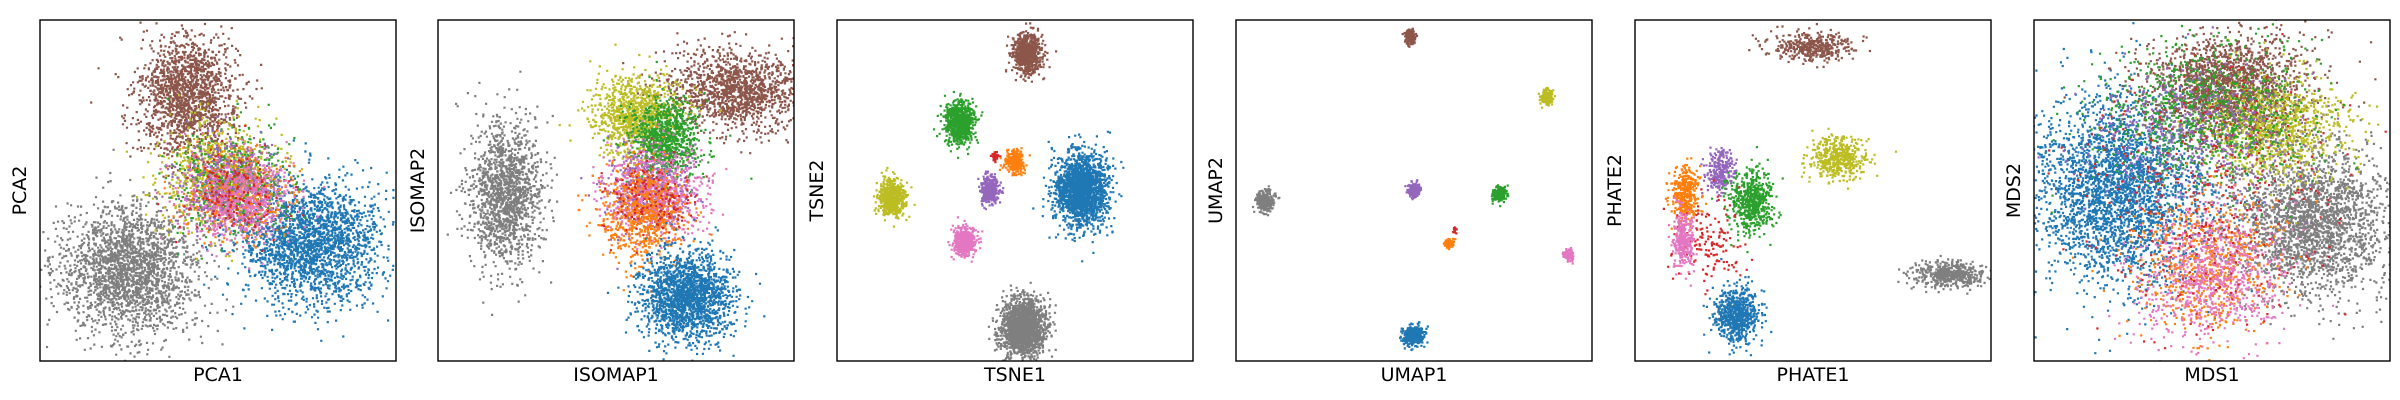 The image size is (2400, 400). I want to click on x-axis-label: PHATE1, so click(1813, 375).